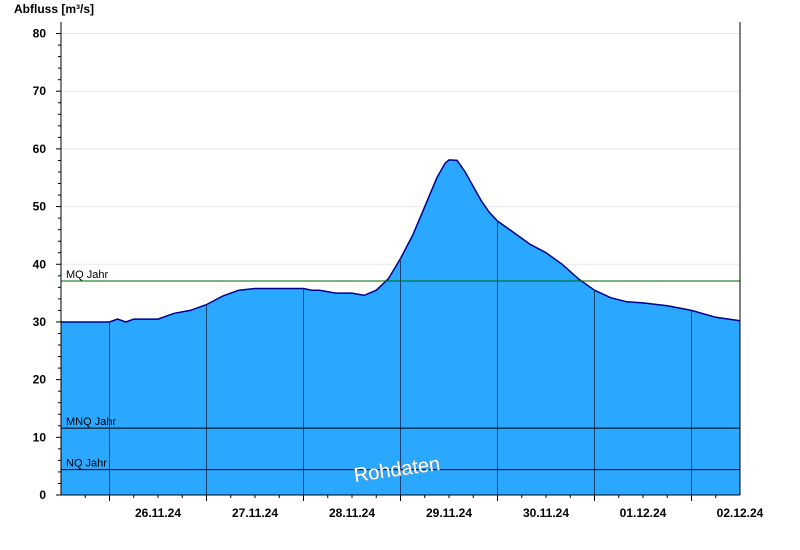 The height and width of the screenshot is (550, 800). I want to click on x-tick-label: 29.11.24, so click(449, 513).